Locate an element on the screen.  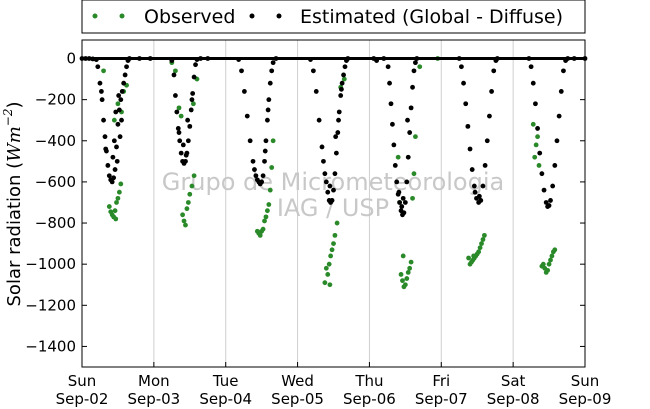
x-tick-label-day: Wed is located at coordinates (297, 381).